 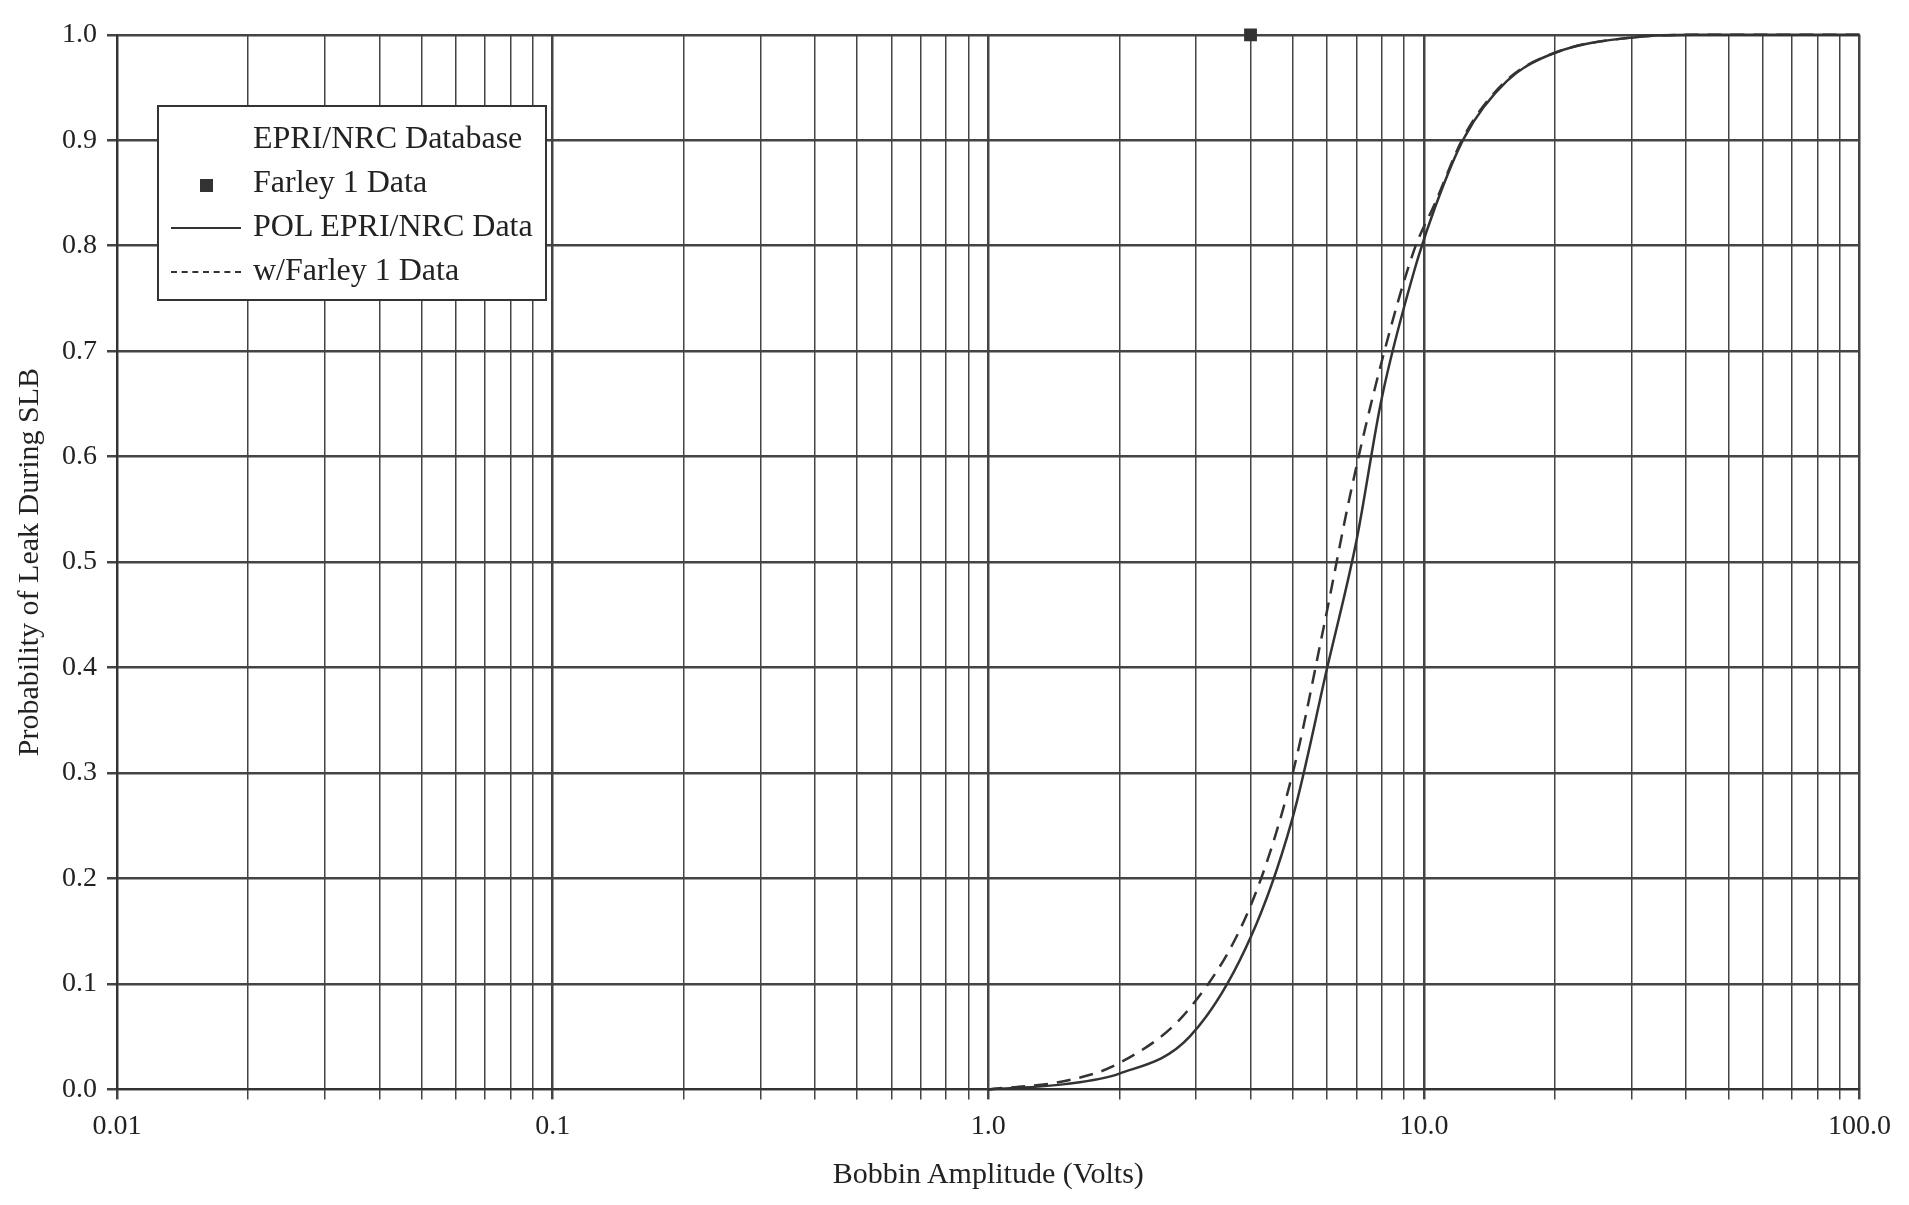 I want to click on y-tick-label: 0.2, so click(x=79, y=876).